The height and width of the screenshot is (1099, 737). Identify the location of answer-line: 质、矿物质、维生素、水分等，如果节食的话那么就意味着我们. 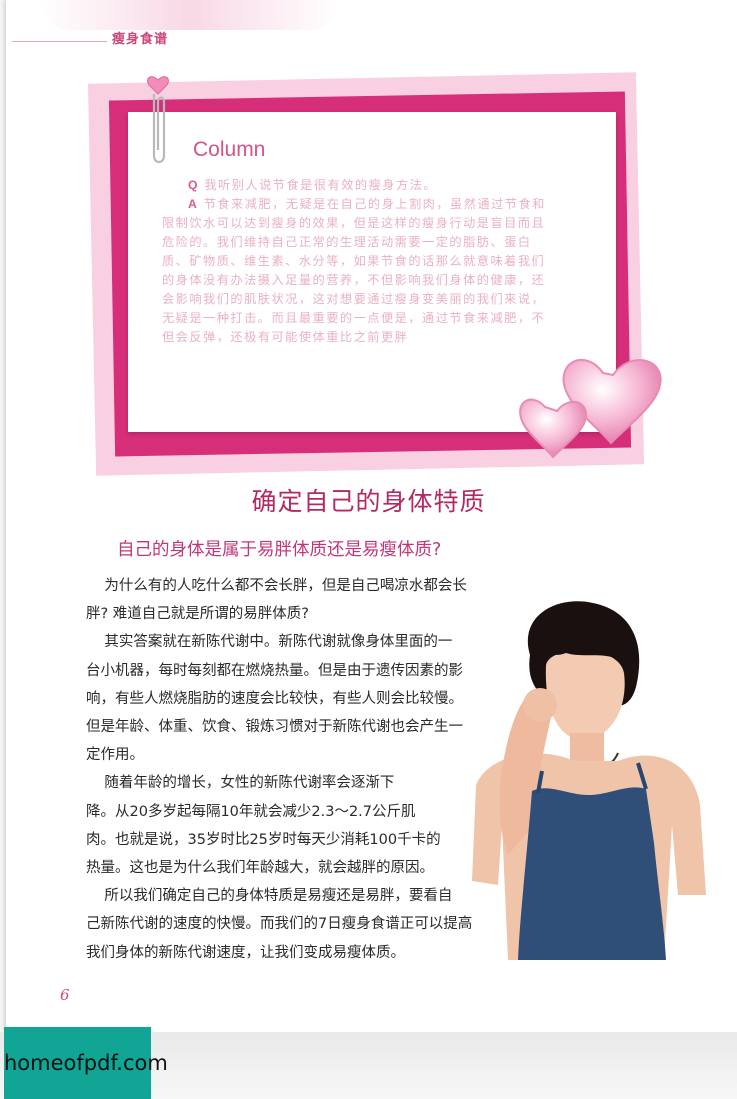
(354, 261).